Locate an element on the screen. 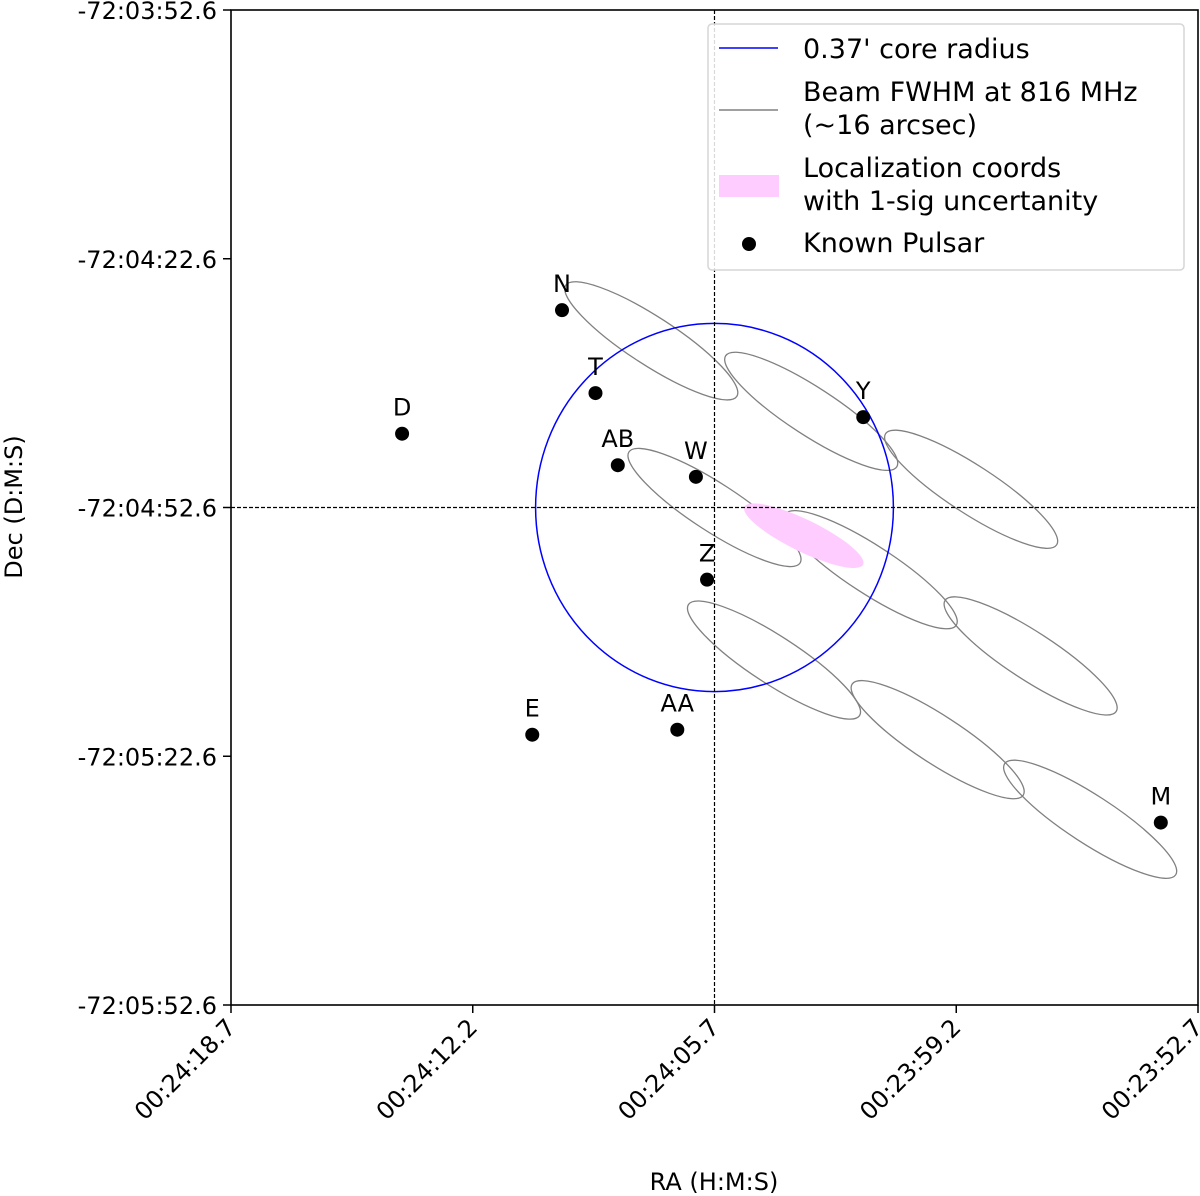 This screenshot has width=1200, height=1196. y-tick-label: -72:04:52.6 is located at coordinates (147, 509).